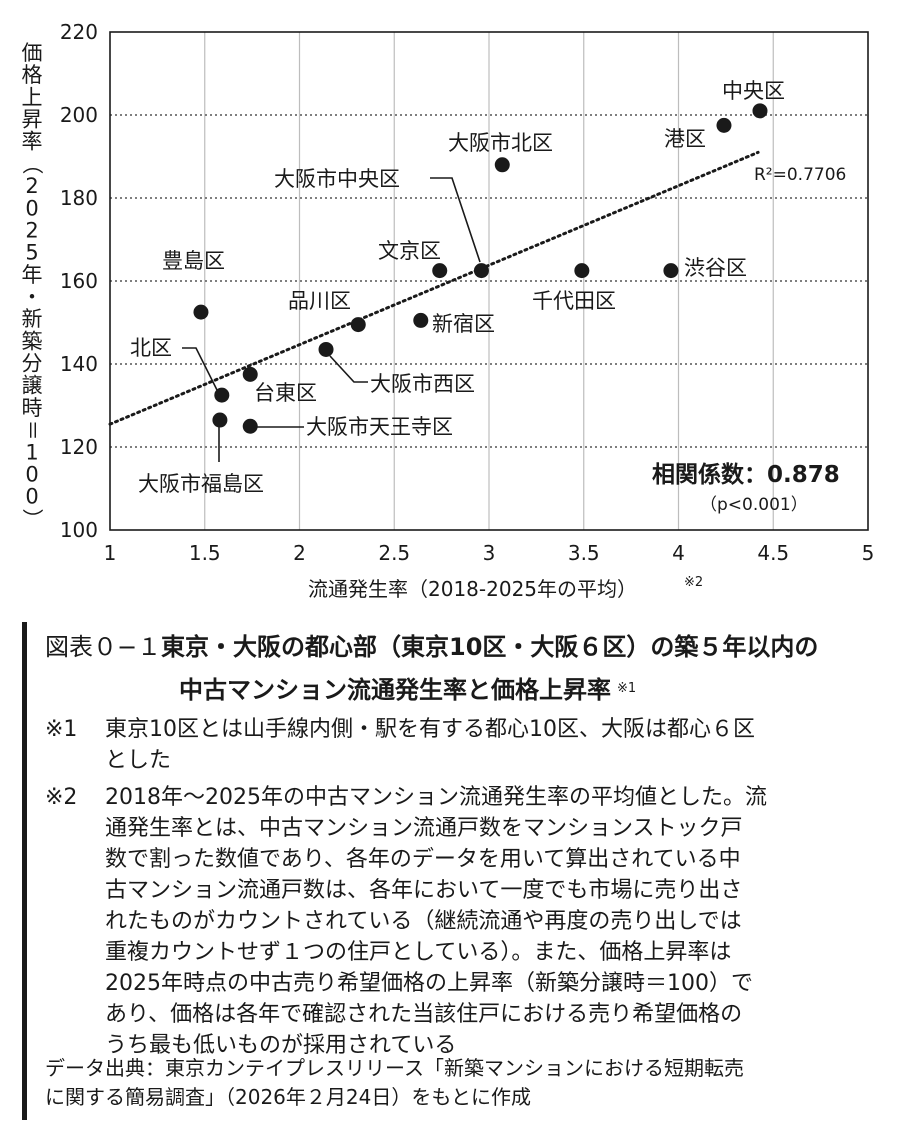 This screenshot has width=900, height=1142. Describe the element at coordinates (32, 319) in the screenshot. I see `y-axis-title-char: 新` at that location.